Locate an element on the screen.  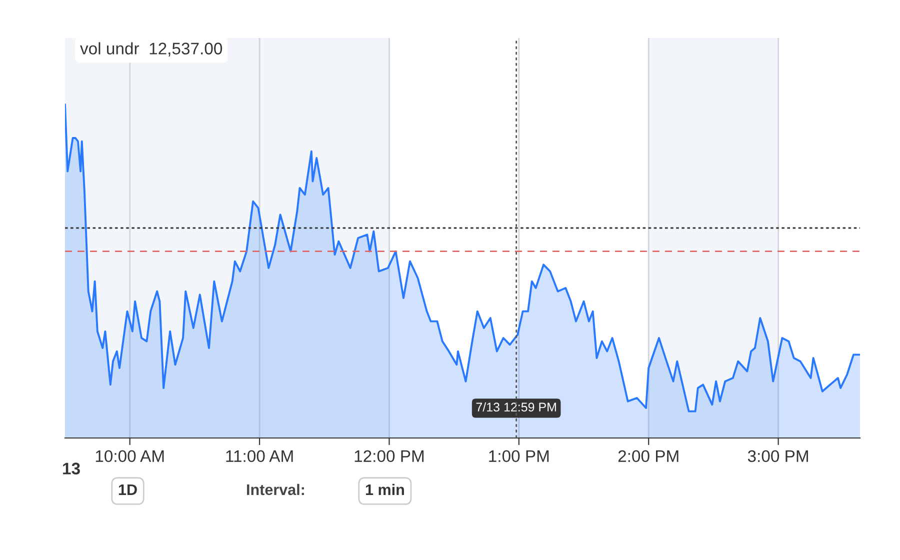
text: Interval: is located at coordinates (275, 490).